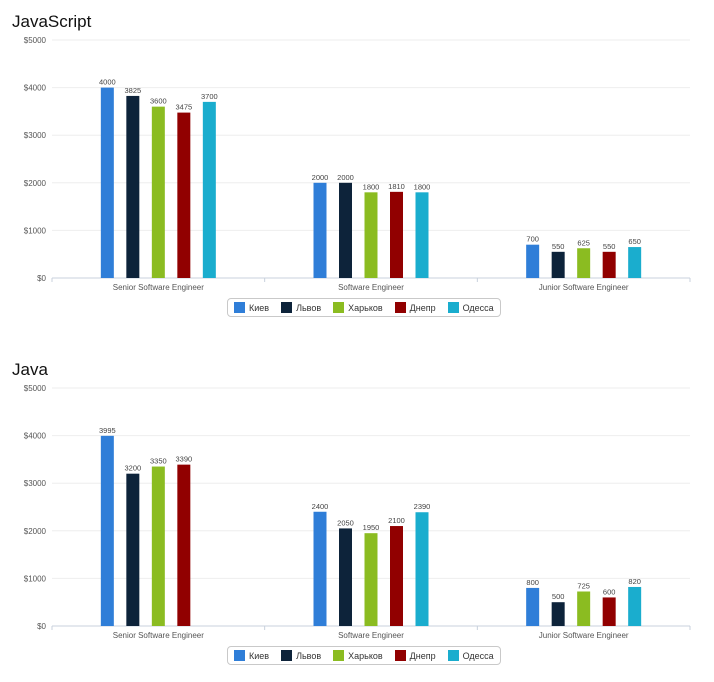 This screenshot has width=714, height=682. I want to click on chart-title: JavaScript, so click(52, 21).